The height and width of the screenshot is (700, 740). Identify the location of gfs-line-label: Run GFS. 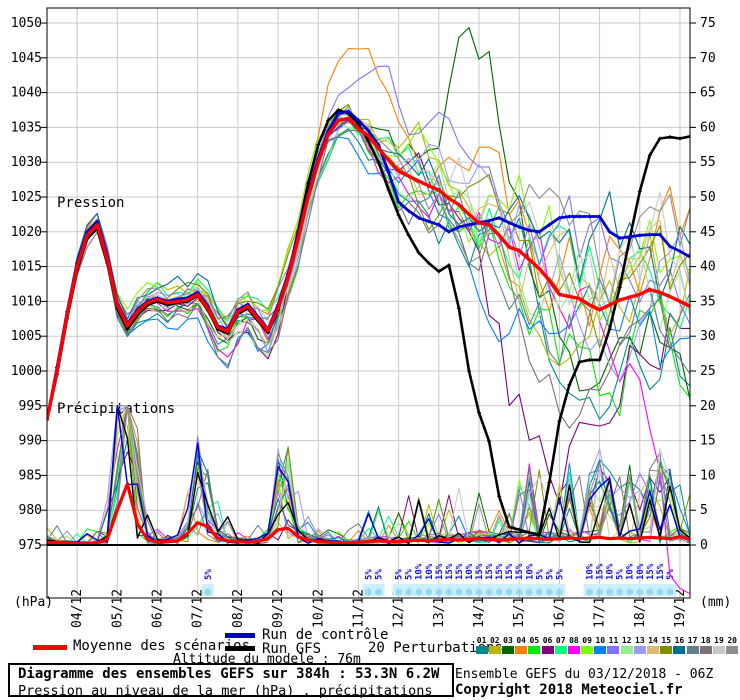
(292, 649).